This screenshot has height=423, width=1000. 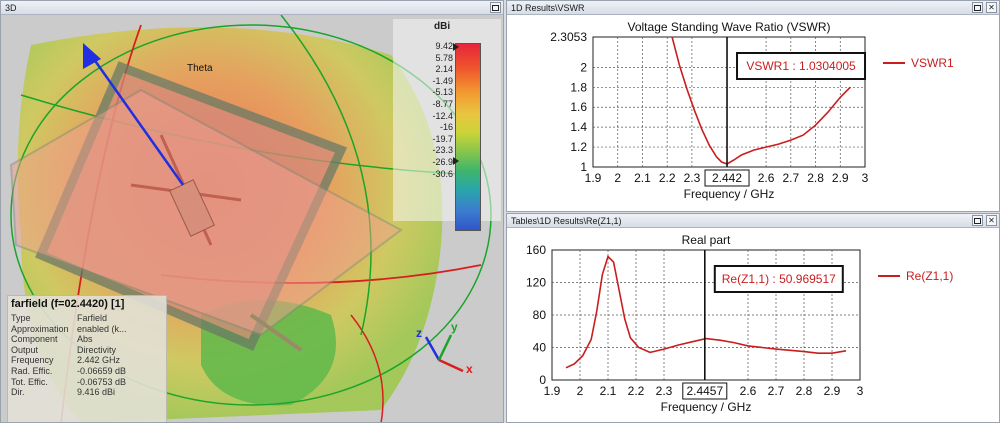 I want to click on info-key: Type, so click(x=21, y=318).